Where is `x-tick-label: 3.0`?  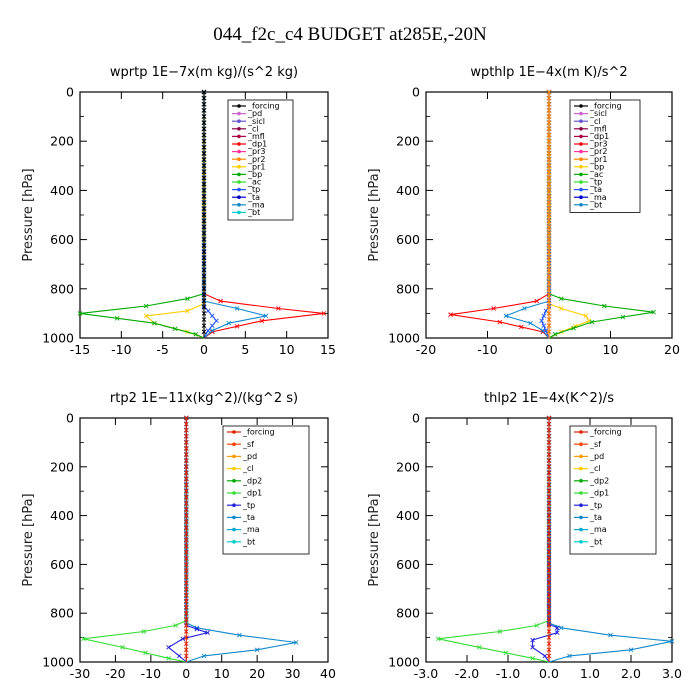 x-tick-label: 3.0 is located at coordinates (672, 673).